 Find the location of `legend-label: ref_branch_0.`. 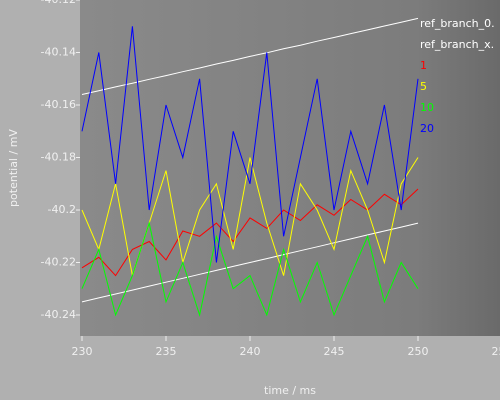

legend-label: ref_branch_0. is located at coordinates (457, 23).